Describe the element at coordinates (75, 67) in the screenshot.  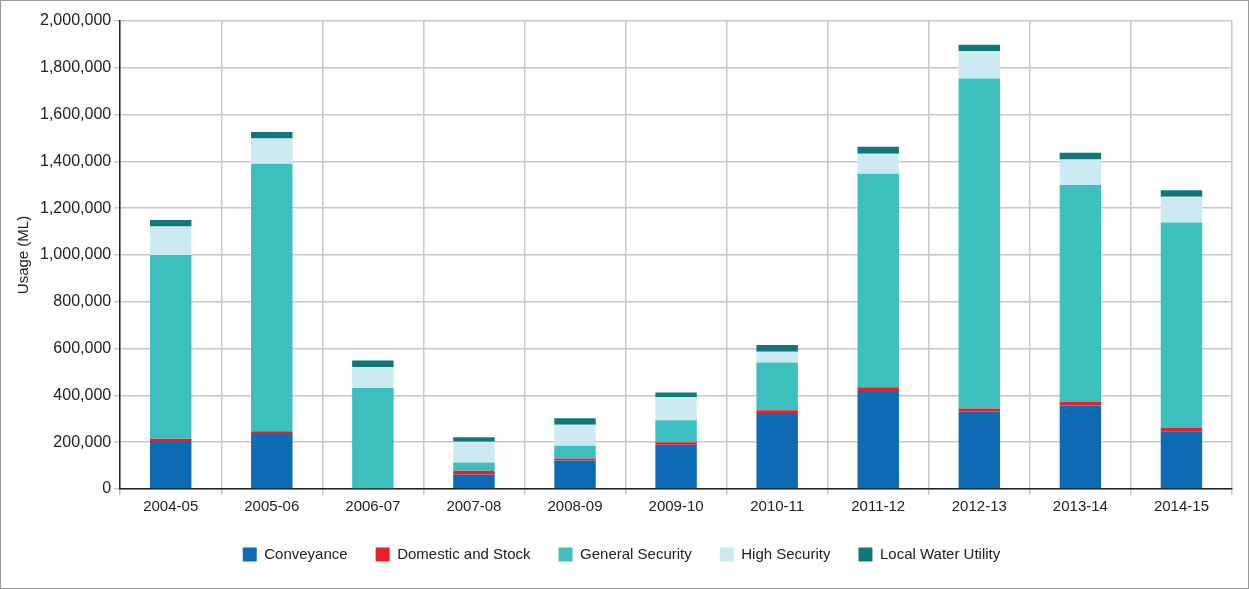
I see `y-tick-label: 1,800,000` at that location.